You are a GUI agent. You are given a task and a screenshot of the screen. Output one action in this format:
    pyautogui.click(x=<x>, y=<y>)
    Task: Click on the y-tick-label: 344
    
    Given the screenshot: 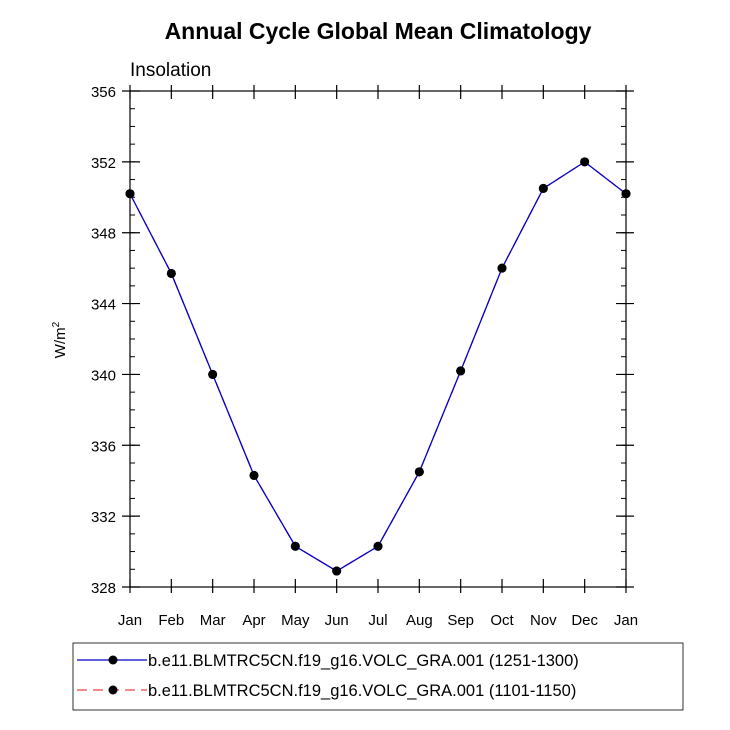 What is the action you would take?
    pyautogui.click(x=103, y=305)
    